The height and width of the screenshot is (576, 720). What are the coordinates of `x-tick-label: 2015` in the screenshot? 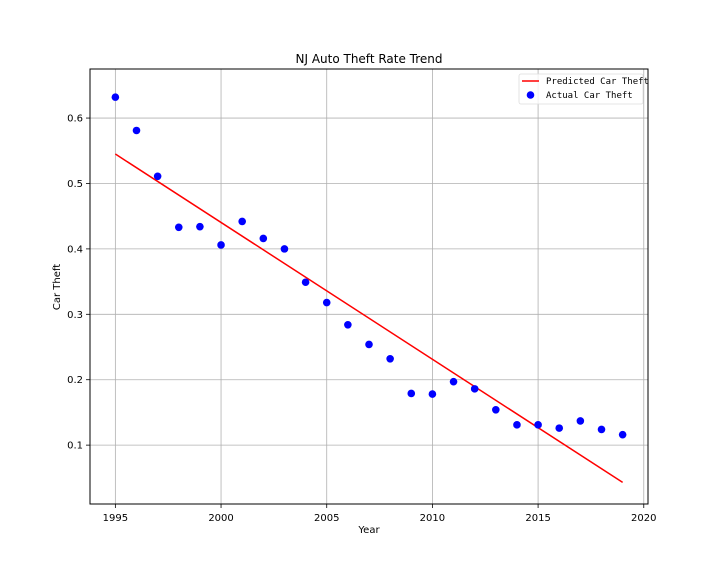 It's located at (537, 518).